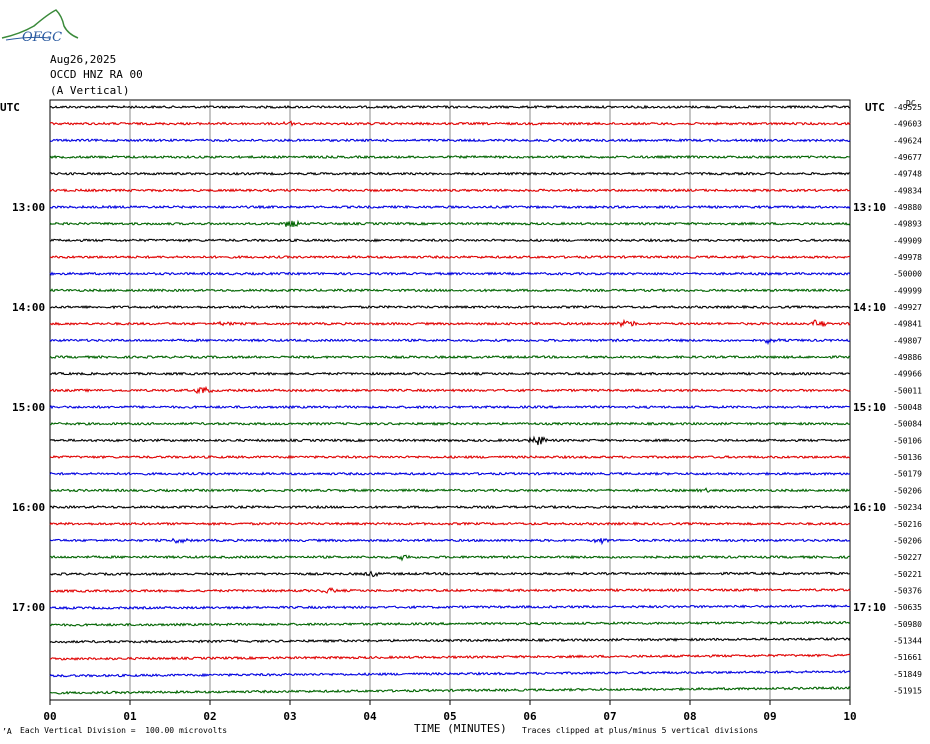 This screenshot has width=930, height=744. Describe the element at coordinates (907, 190) in the screenshot. I see `dc-offset-label: -49834` at that location.